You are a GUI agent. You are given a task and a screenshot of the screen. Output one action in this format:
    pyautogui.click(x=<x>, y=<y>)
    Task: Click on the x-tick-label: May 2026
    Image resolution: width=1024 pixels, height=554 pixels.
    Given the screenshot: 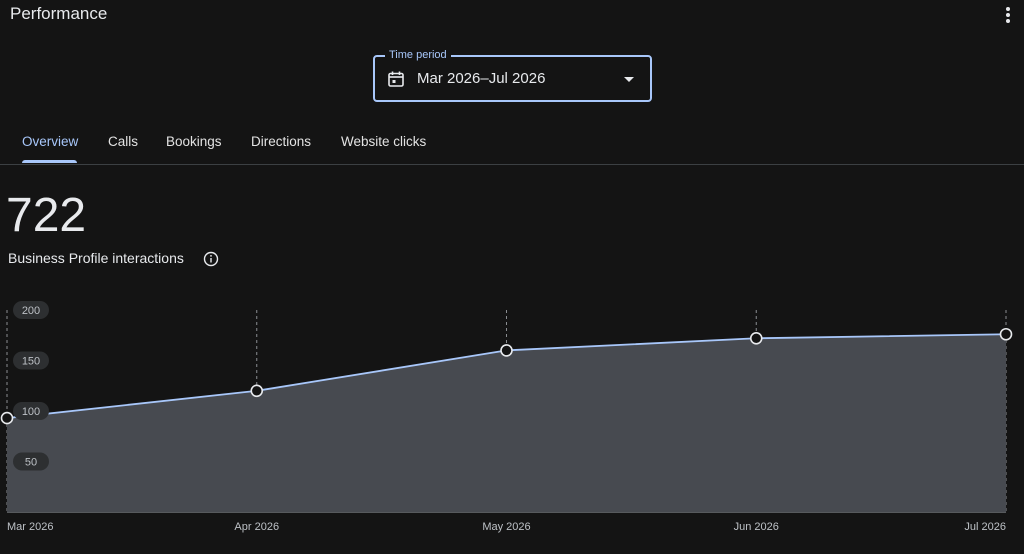 What is the action you would take?
    pyautogui.click(x=506, y=527)
    